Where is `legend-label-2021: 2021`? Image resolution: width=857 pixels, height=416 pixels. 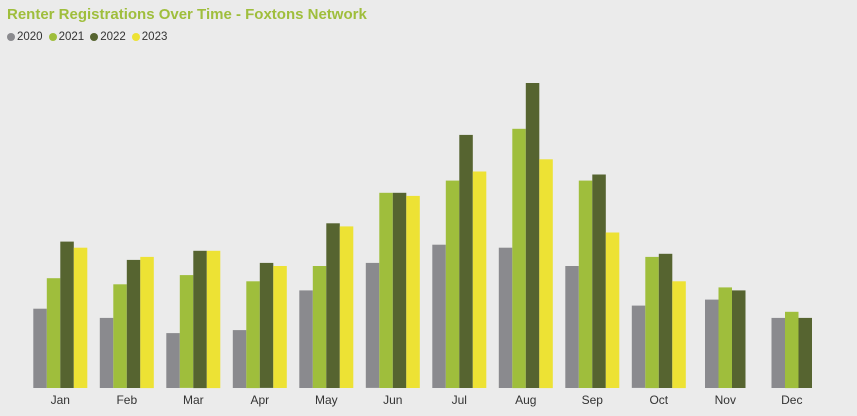 legend-label-2021: 2021 is located at coordinates (71, 37).